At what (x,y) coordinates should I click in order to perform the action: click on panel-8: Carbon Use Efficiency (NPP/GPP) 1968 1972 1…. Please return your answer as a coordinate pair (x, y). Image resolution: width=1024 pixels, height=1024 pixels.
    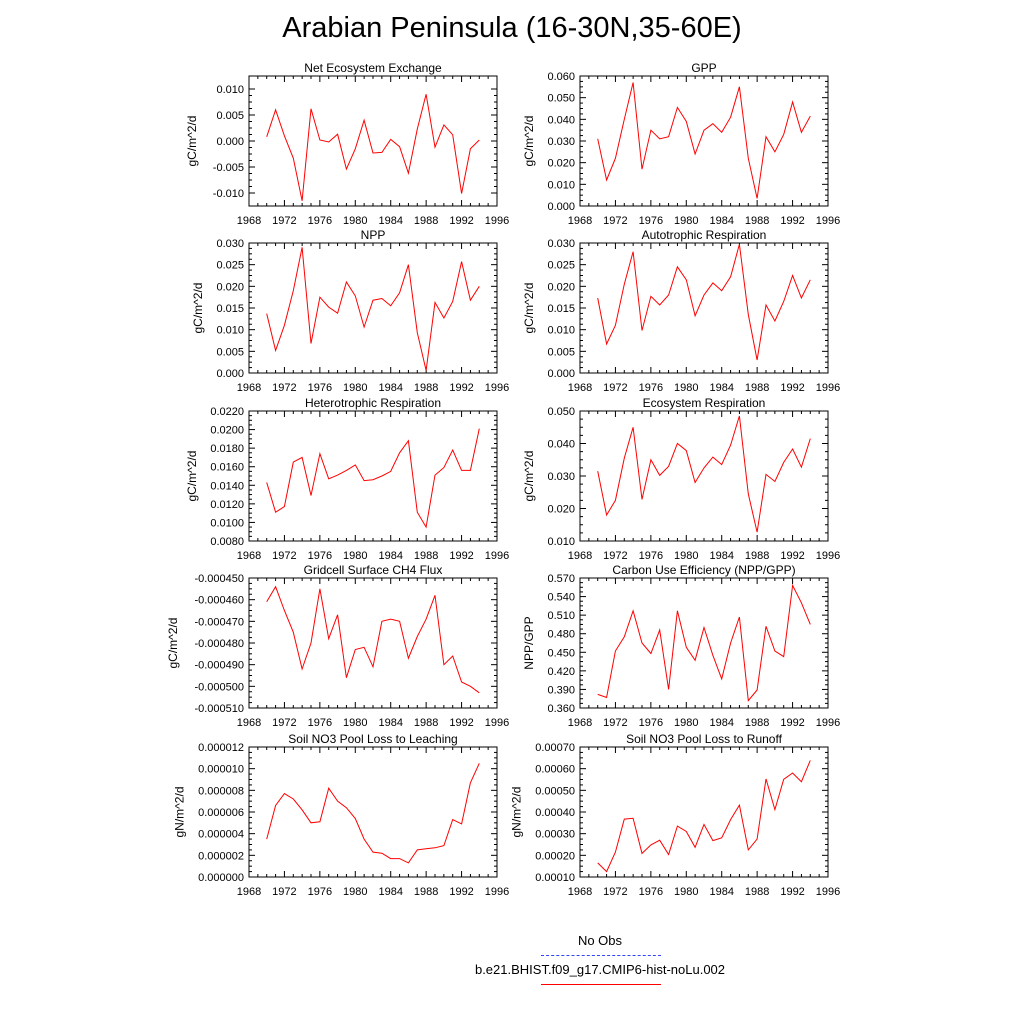
    Looking at the image, I should click on (681, 646).